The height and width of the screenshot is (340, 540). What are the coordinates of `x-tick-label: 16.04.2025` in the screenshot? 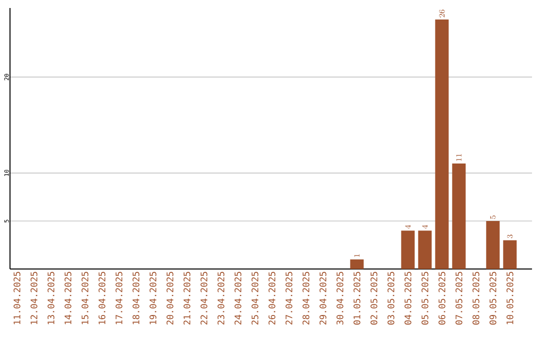 It's located at (102, 298).